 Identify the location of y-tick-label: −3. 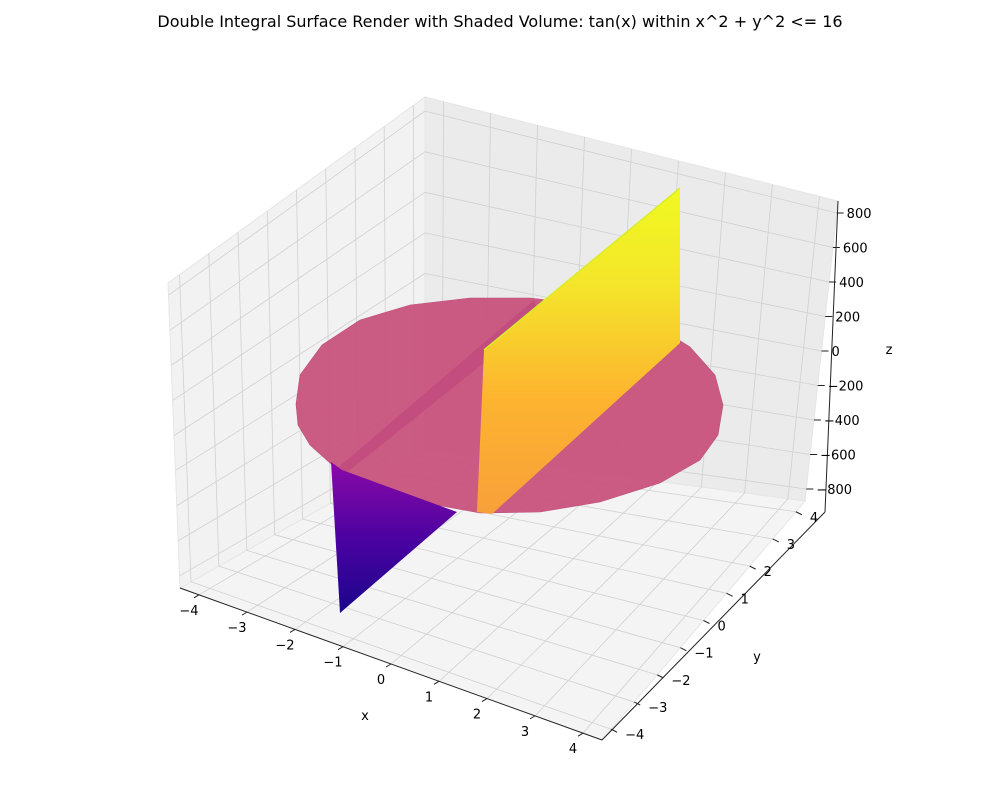
(657, 708).